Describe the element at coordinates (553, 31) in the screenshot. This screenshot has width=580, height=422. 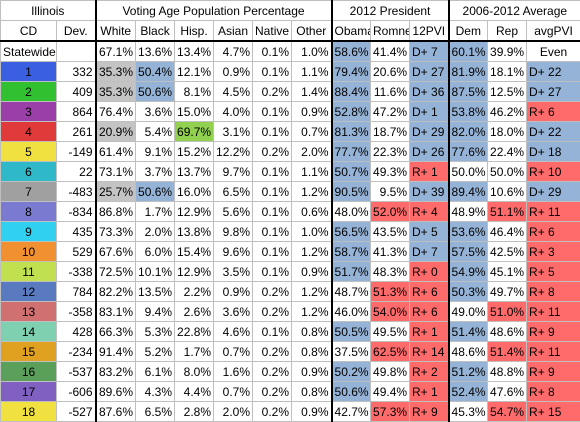
I see `col-header-avgpvi: avgPVI` at that location.